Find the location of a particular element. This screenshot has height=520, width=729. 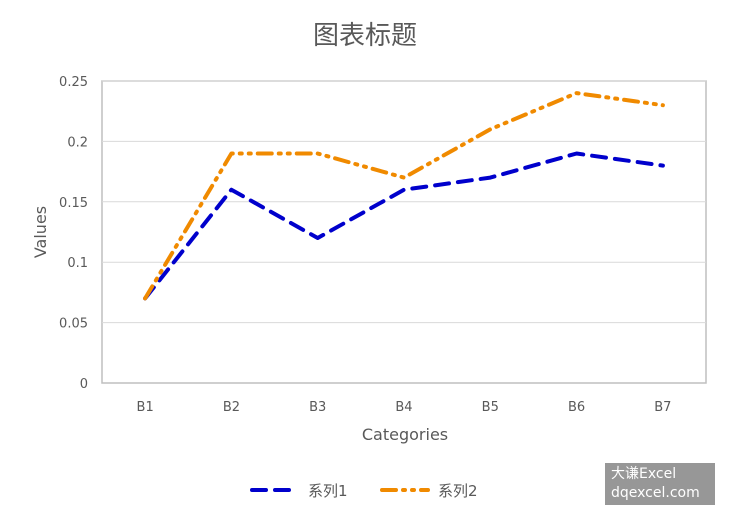

y-tick-label: 0.15 is located at coordinates (73, 203).